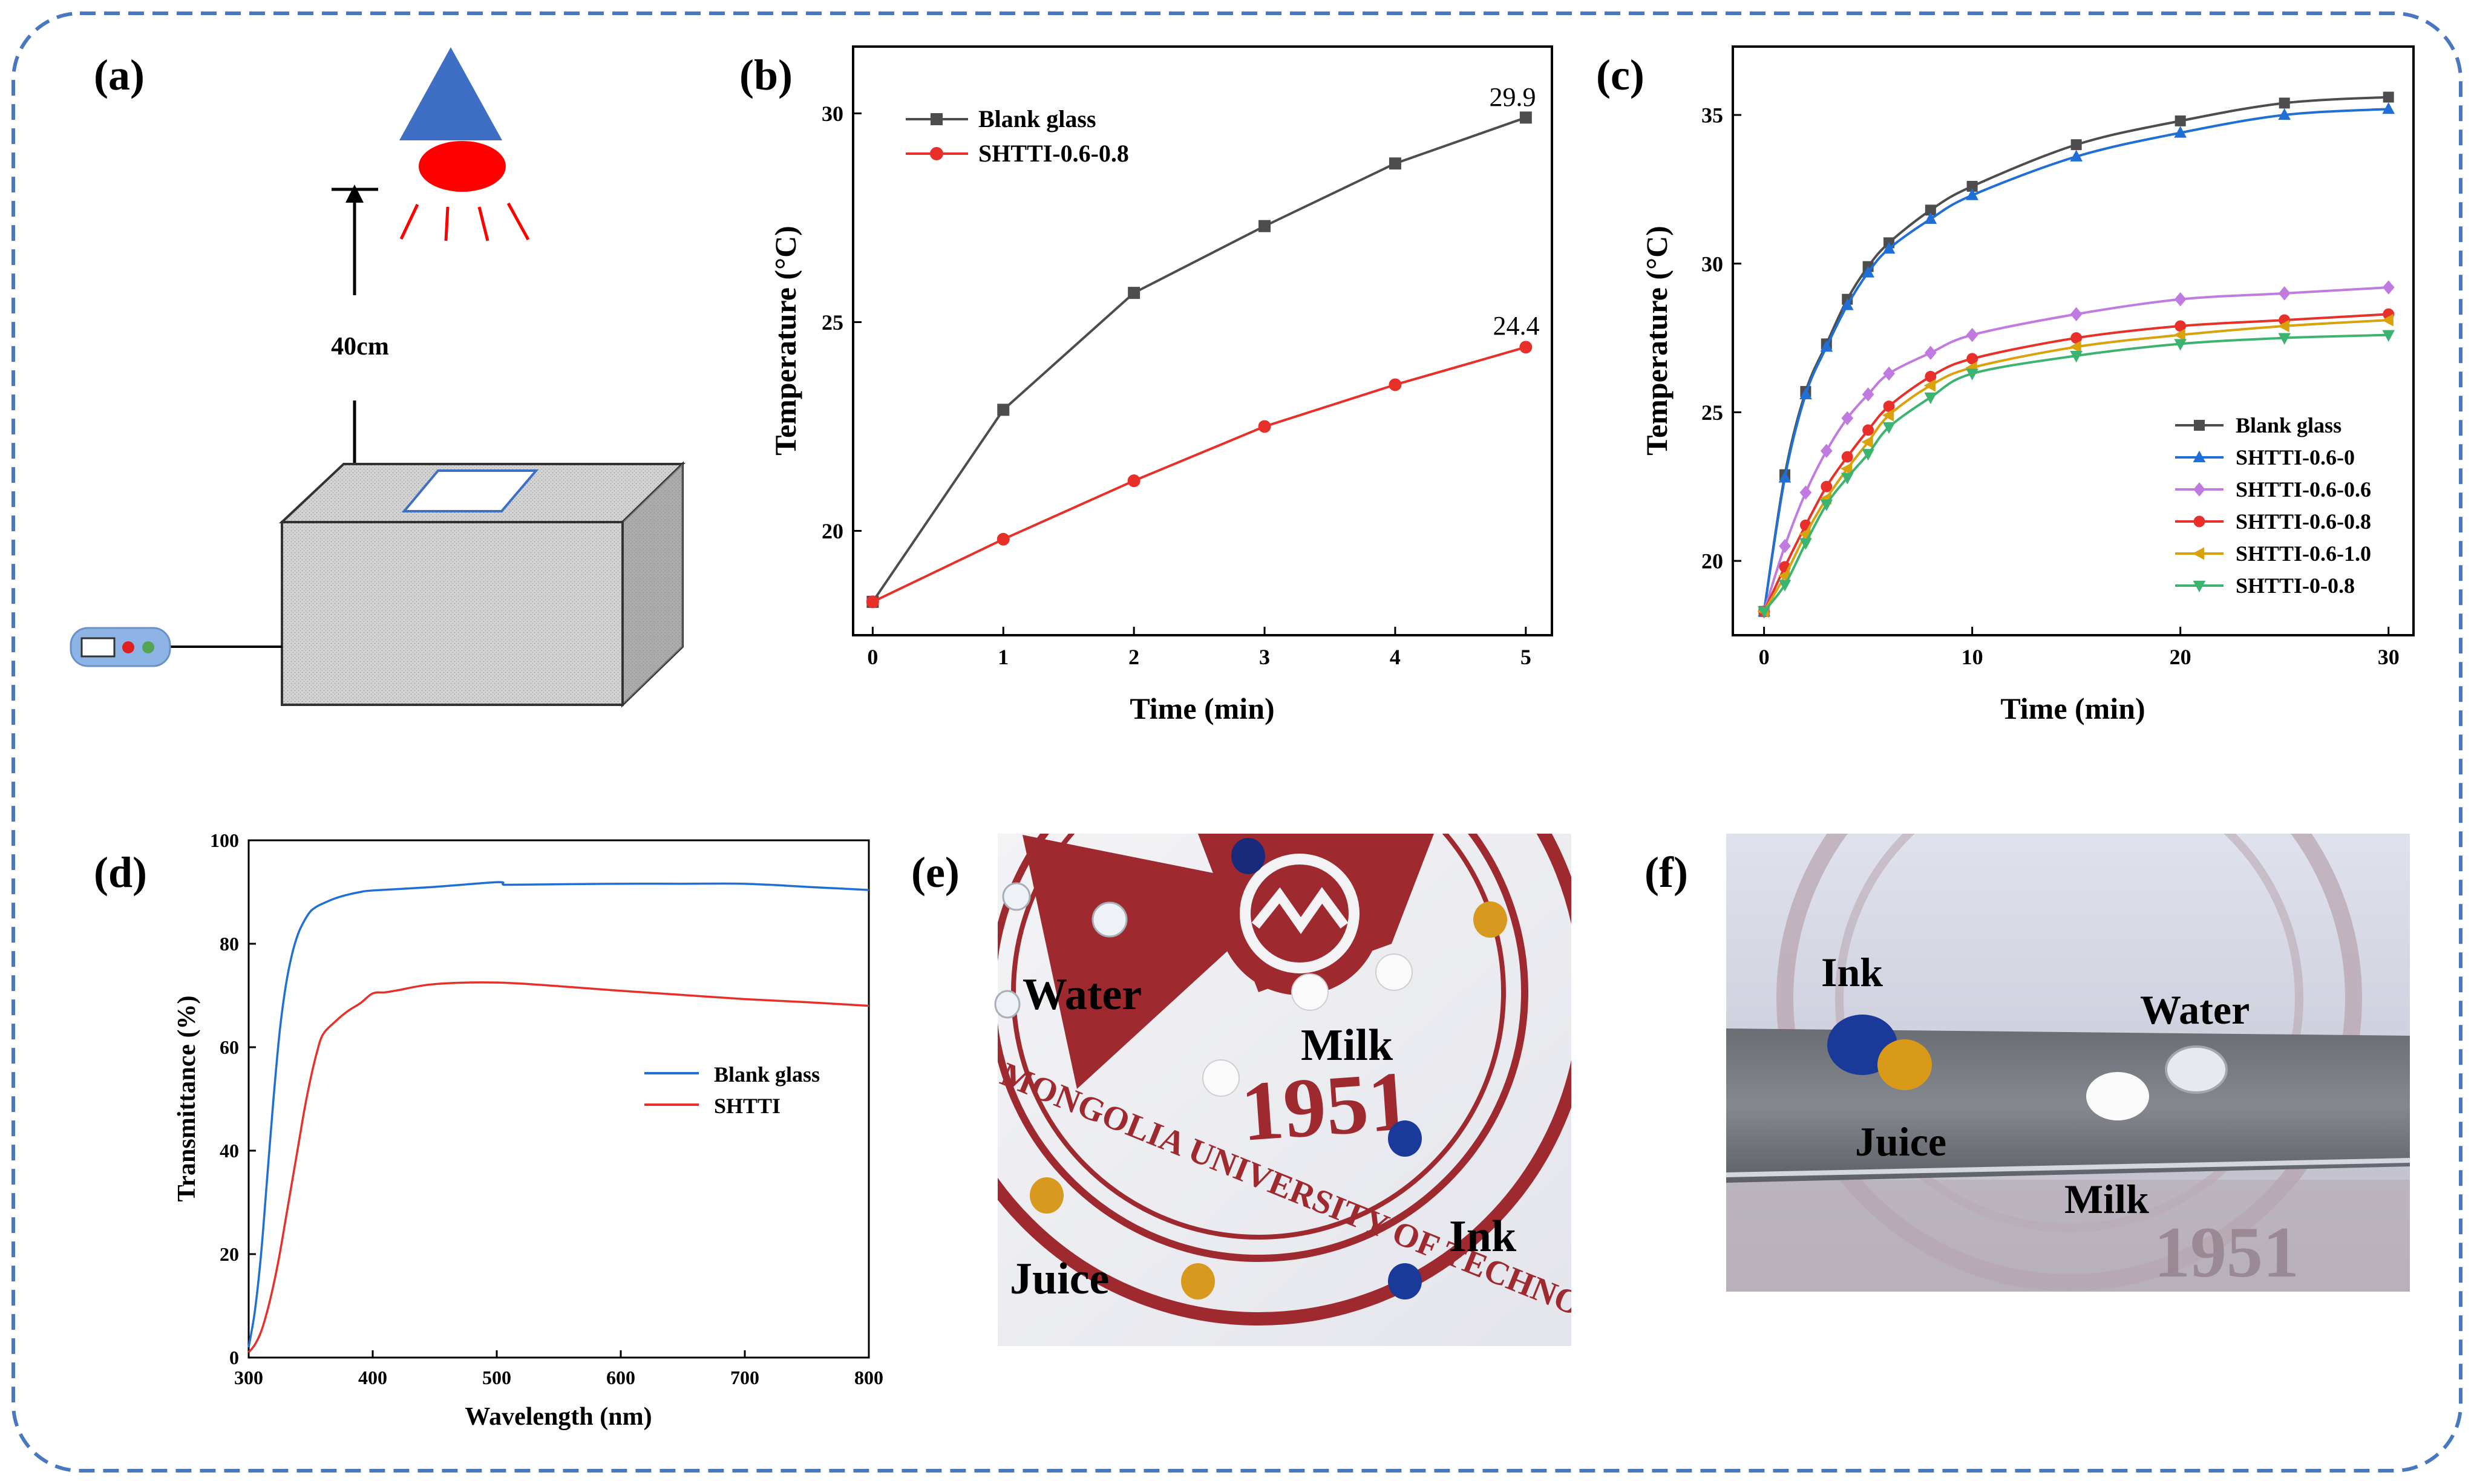 Image resolution: width=2474 pixels, height=1484 pixels. What do you see at coordinates (1483, 1237) in the screenshot?
I see `photo-e-label-ink: Ink` at bounding box center [1483, 1237].